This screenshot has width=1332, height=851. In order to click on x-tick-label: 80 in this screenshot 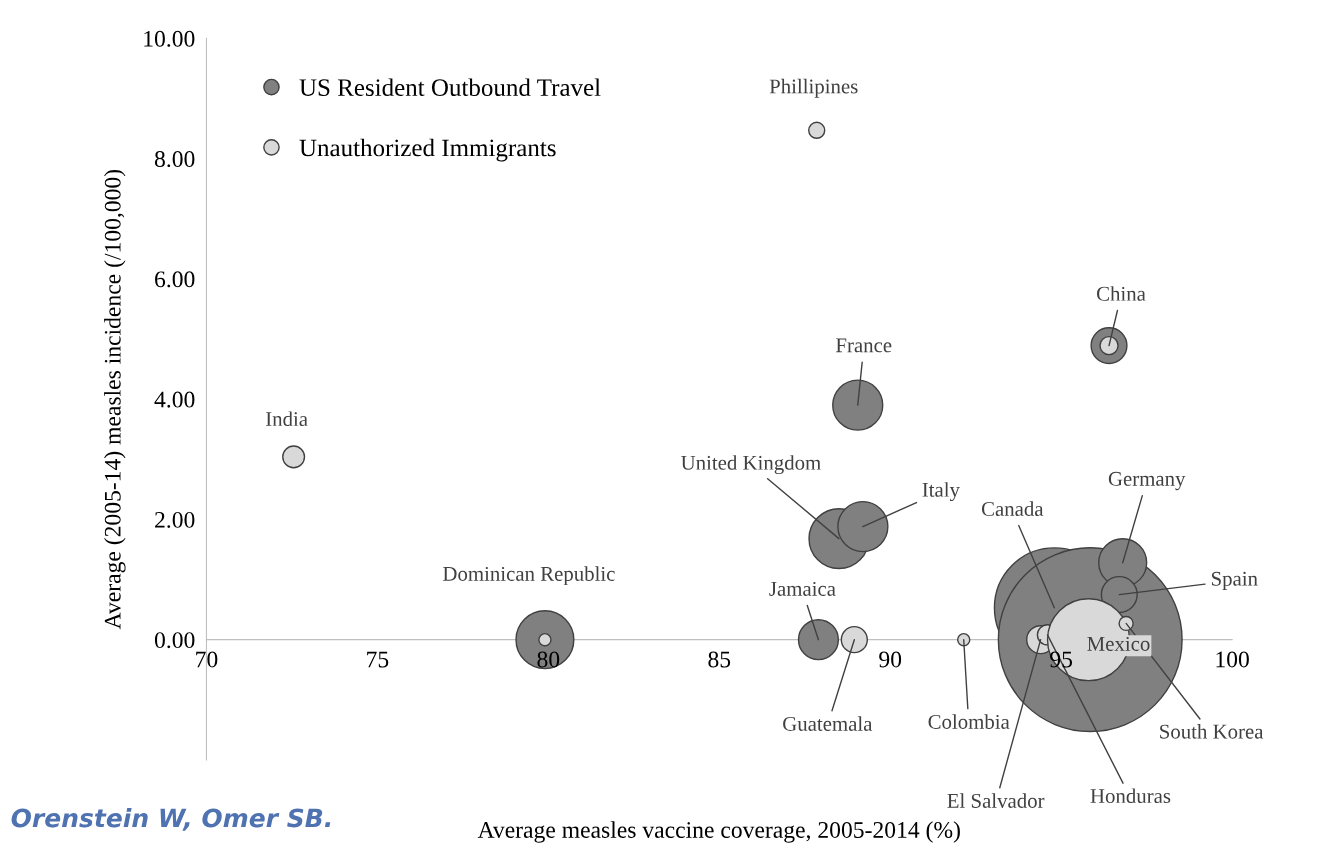, I will do `click(548, 659)`.